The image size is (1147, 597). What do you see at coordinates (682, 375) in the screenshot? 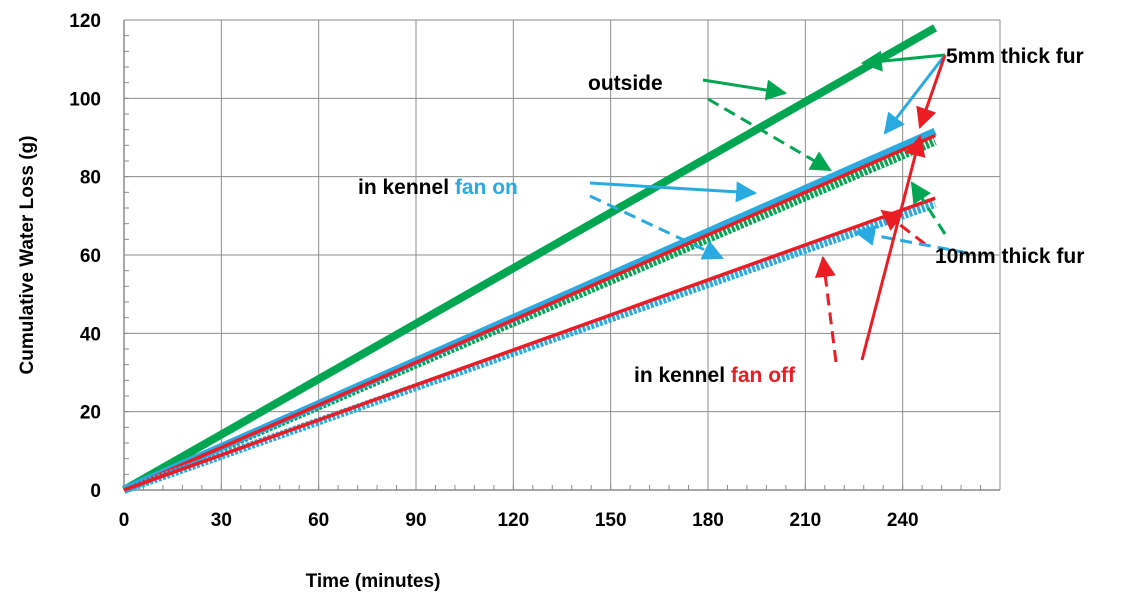
I see `annotation-fan-off-prefix: in kennel` at bounding box center [682, 375].